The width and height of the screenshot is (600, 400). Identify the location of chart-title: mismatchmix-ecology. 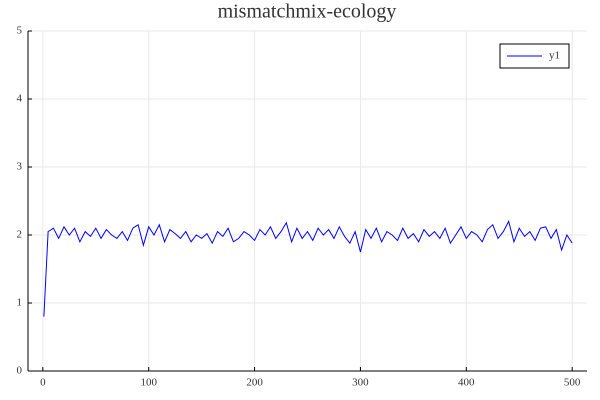
(307, 12).